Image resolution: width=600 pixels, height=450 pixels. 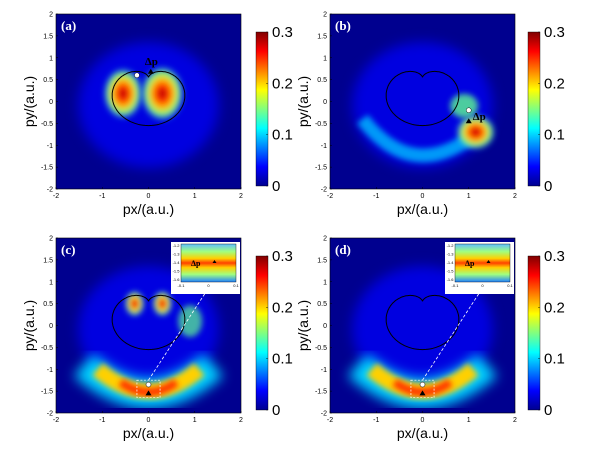 What do you see at coordinates (177, 279) in the screenshot?
I see `inset-y-tick: -1.6` at bounding box center [177, 279].